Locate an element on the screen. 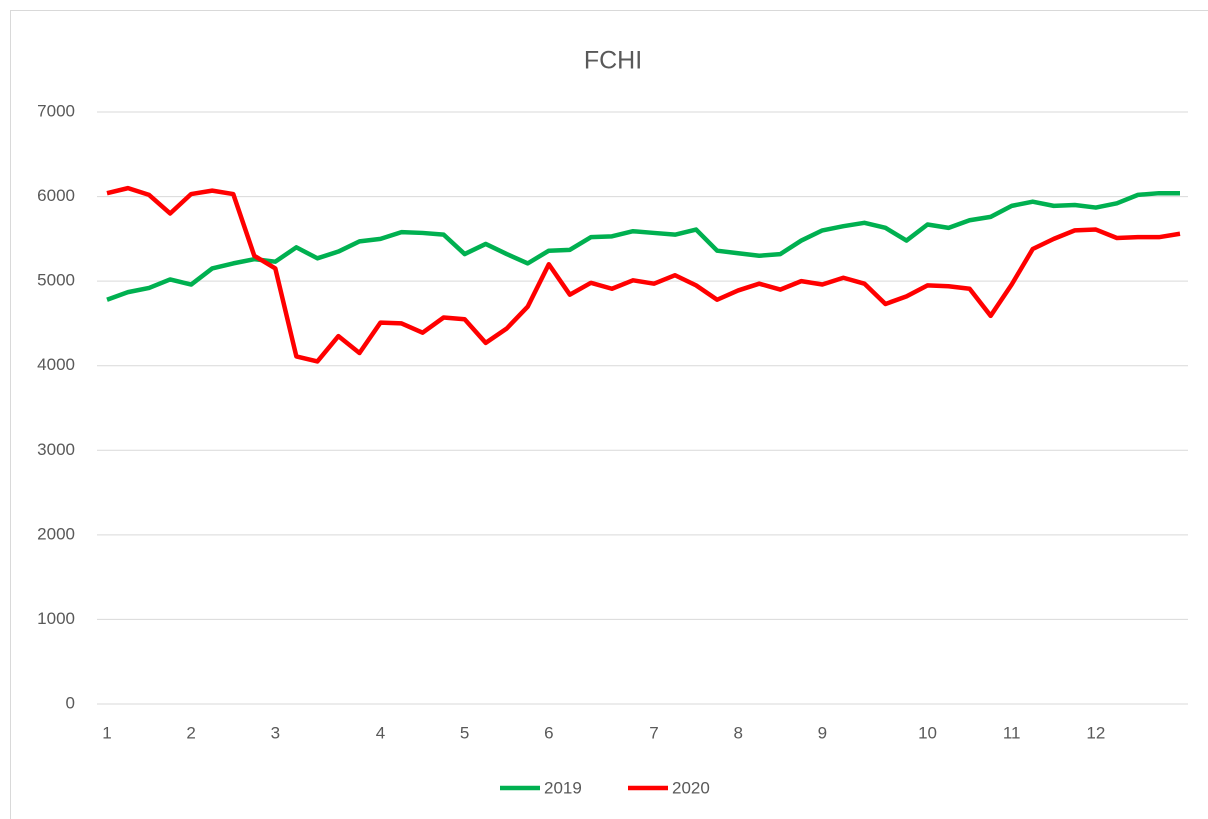 The width and height of the screenshot is (1208, 819). legend-label: 2019 is located at coordinates (563, 787).